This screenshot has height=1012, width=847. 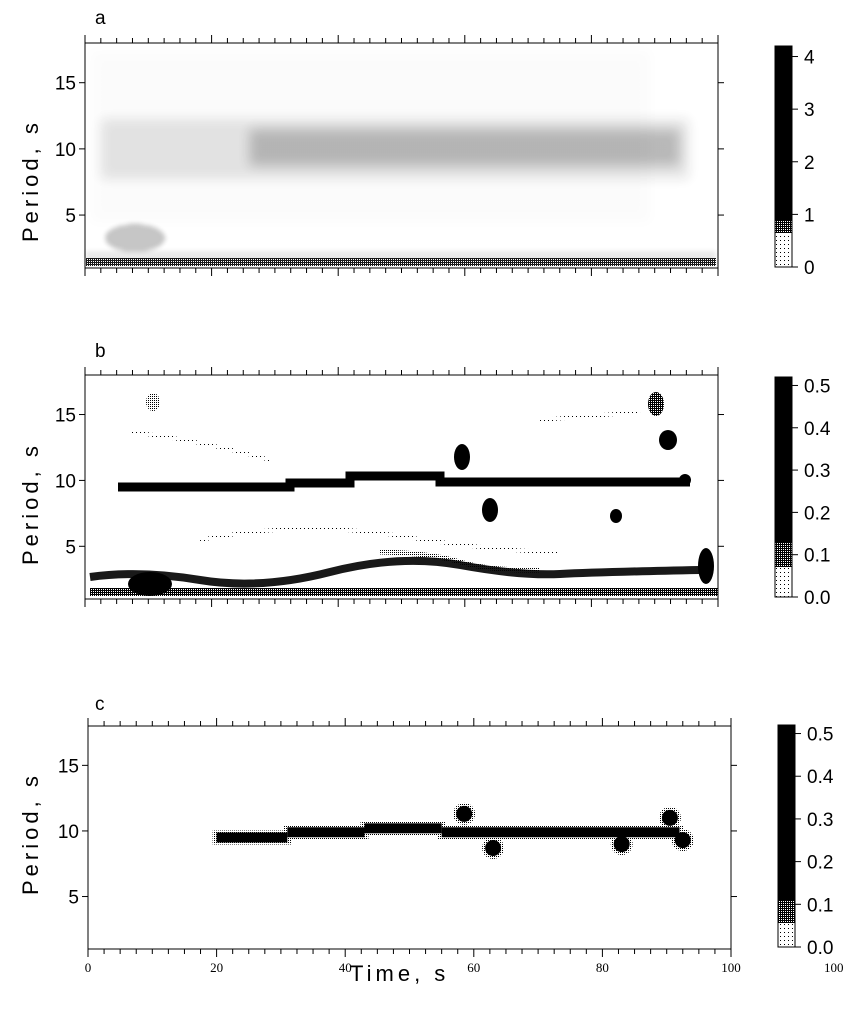 What do you see at coordinates (834, 967) in the screenshot?
I see `panel-c-colorbar-extra: 100` at bounding box center [834, 967].